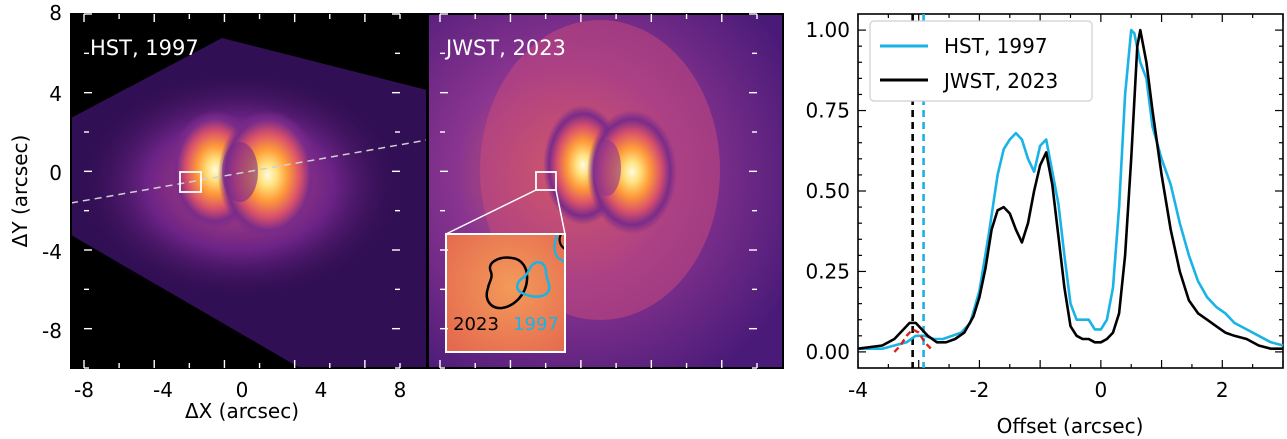 The image size is (1287, 439). I want to click on x-tick-label: 0, so click(242, 390).